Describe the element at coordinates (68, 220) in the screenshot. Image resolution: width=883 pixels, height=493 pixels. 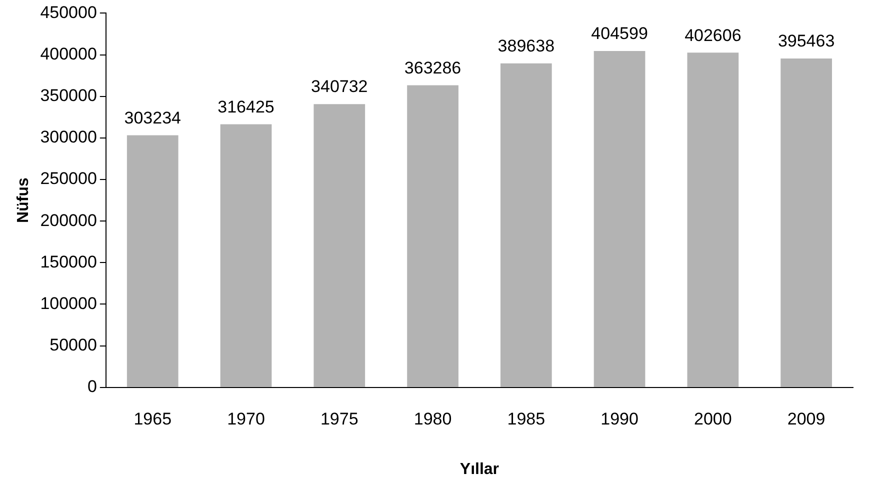
I see `y-tick-label: 200000` at that location.